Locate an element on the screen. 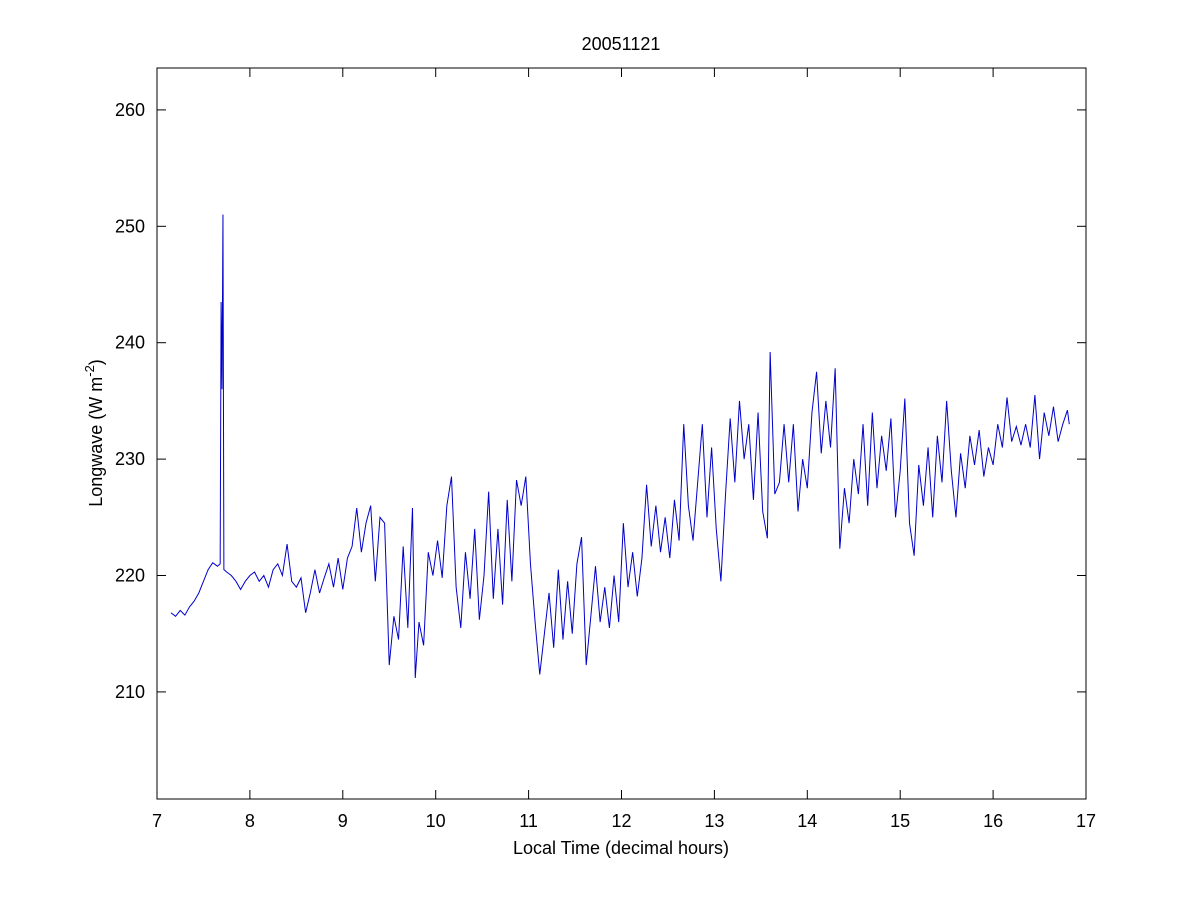  y-tick-label: 220 is located at coordinates (130, 576).